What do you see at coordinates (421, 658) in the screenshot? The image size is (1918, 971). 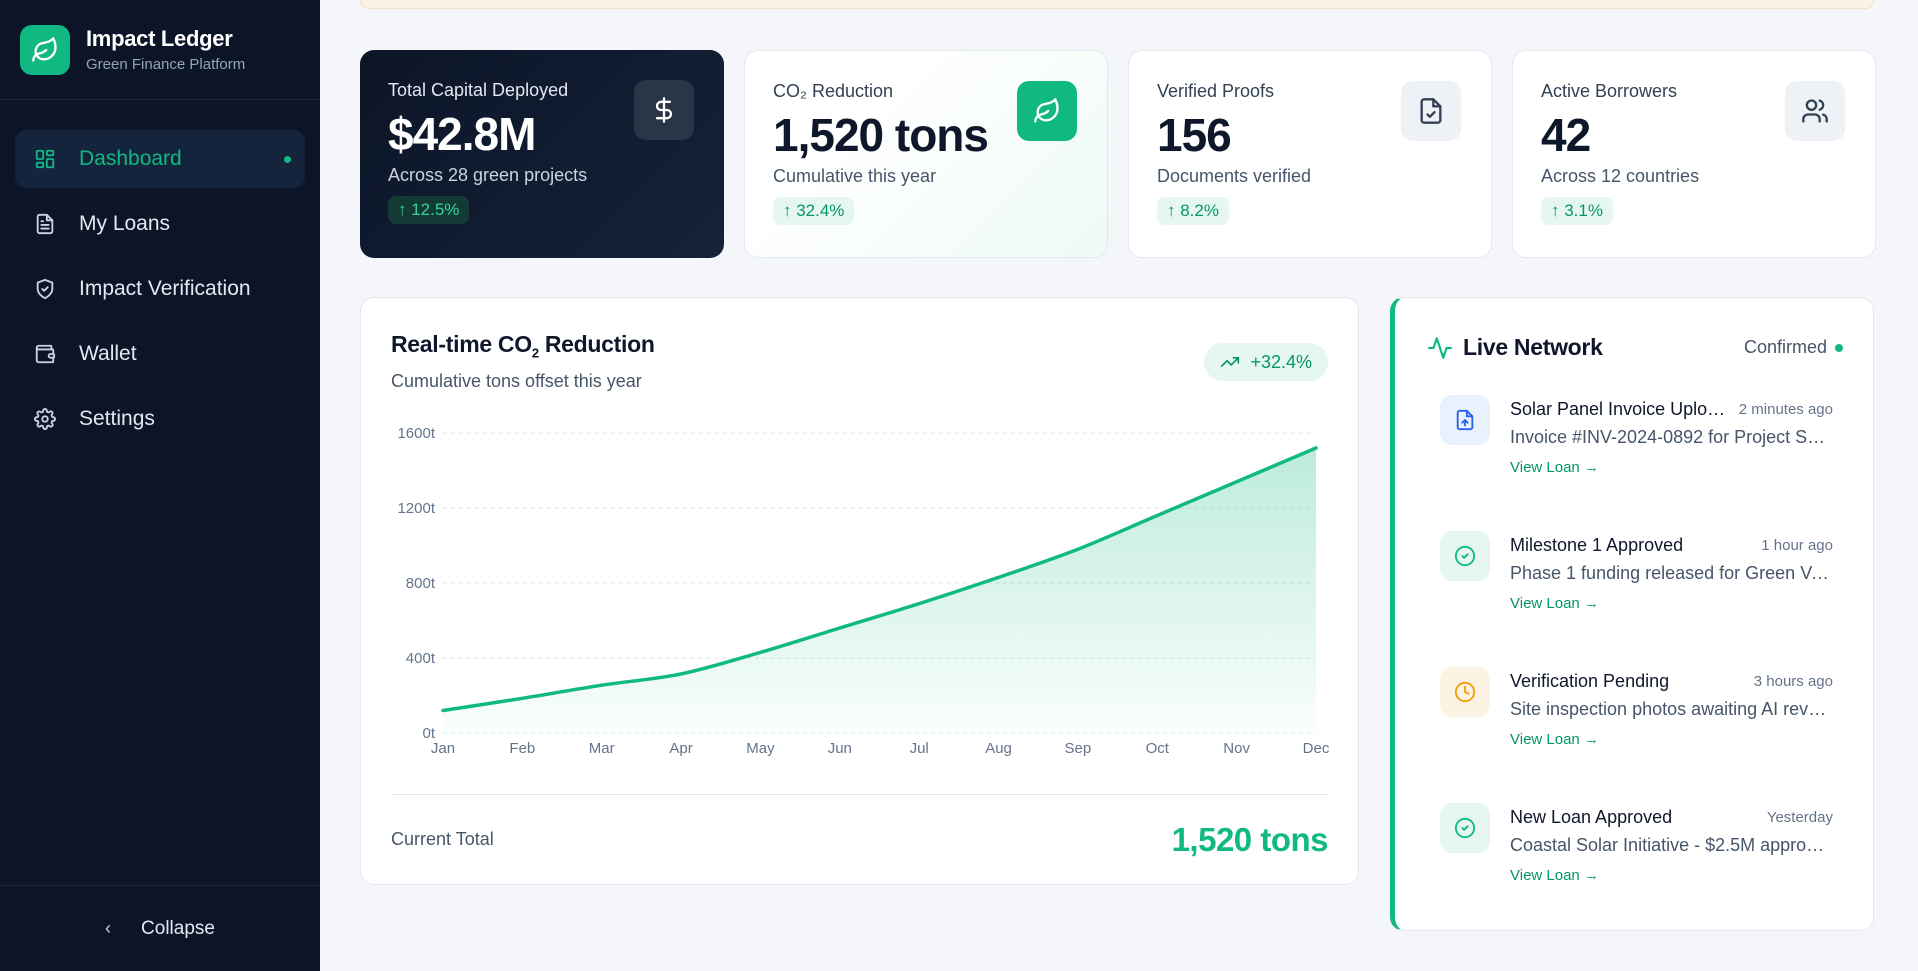 I see `y-tick-label: 400t` at bounding box center [421, 658].